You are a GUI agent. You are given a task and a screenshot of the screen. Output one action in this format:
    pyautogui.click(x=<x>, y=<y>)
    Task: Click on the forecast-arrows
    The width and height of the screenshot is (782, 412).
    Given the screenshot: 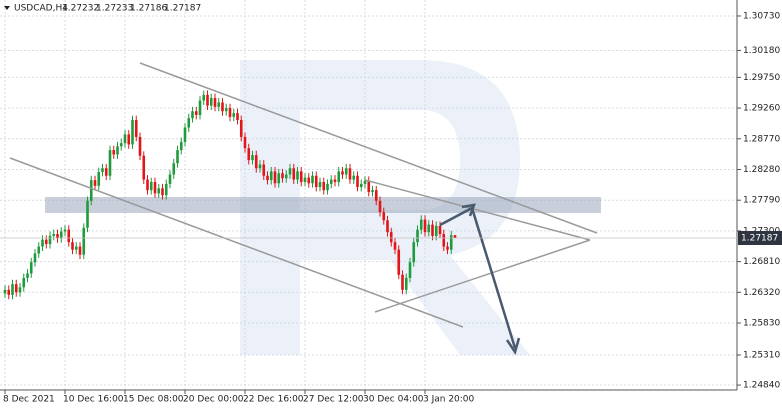 What is the action you would take?
    pyautogui.click(x=480, y=279)
    